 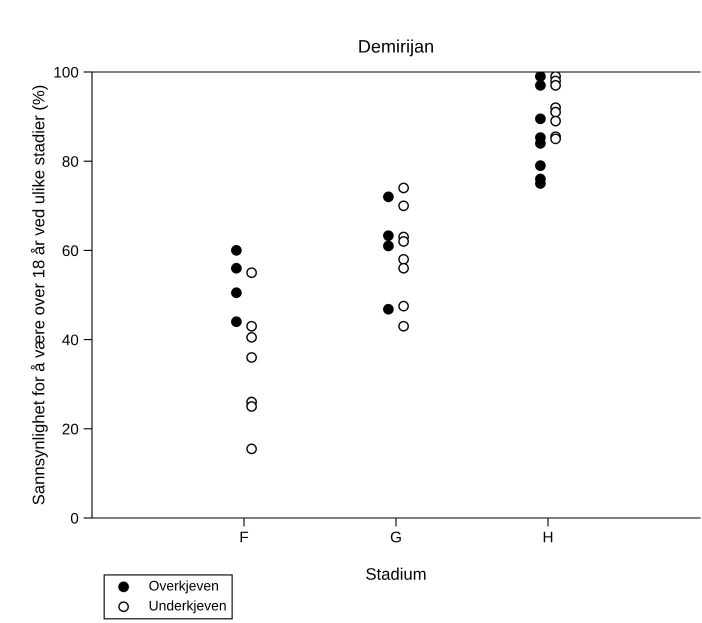 I want to click on x-axis-title: Stadium, so click(x=396, y=574).